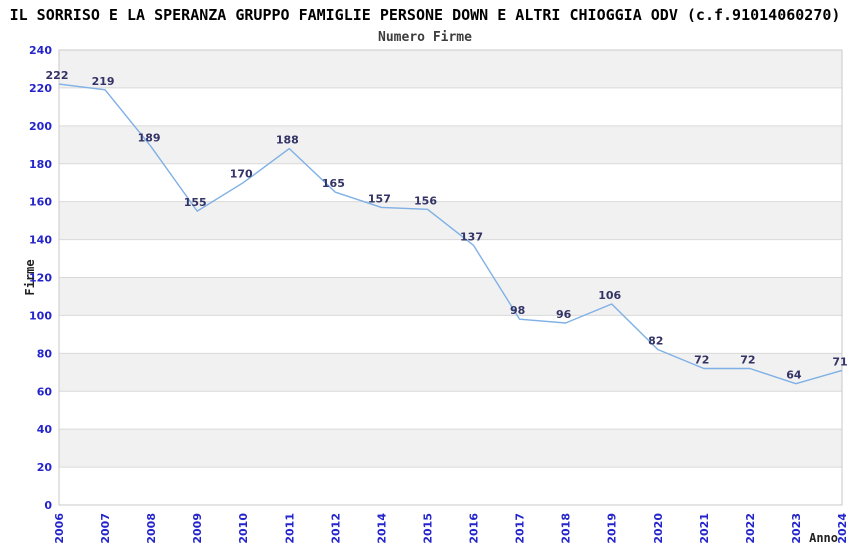  What do you see at coordinates (45, 429) in the screenshot?
I see `y-tick-label: 40` at bounding box center [45, 429].